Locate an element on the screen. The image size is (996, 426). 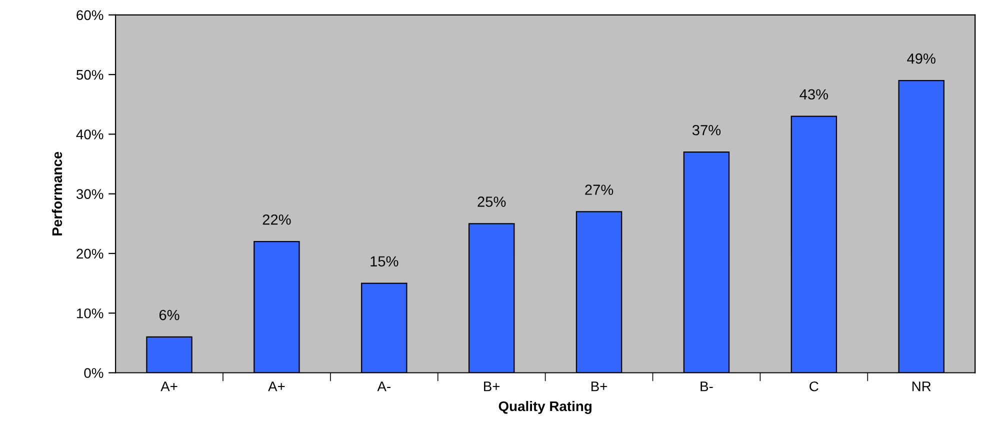
y-tick-label: 10% is located at coordinates (90, 313).